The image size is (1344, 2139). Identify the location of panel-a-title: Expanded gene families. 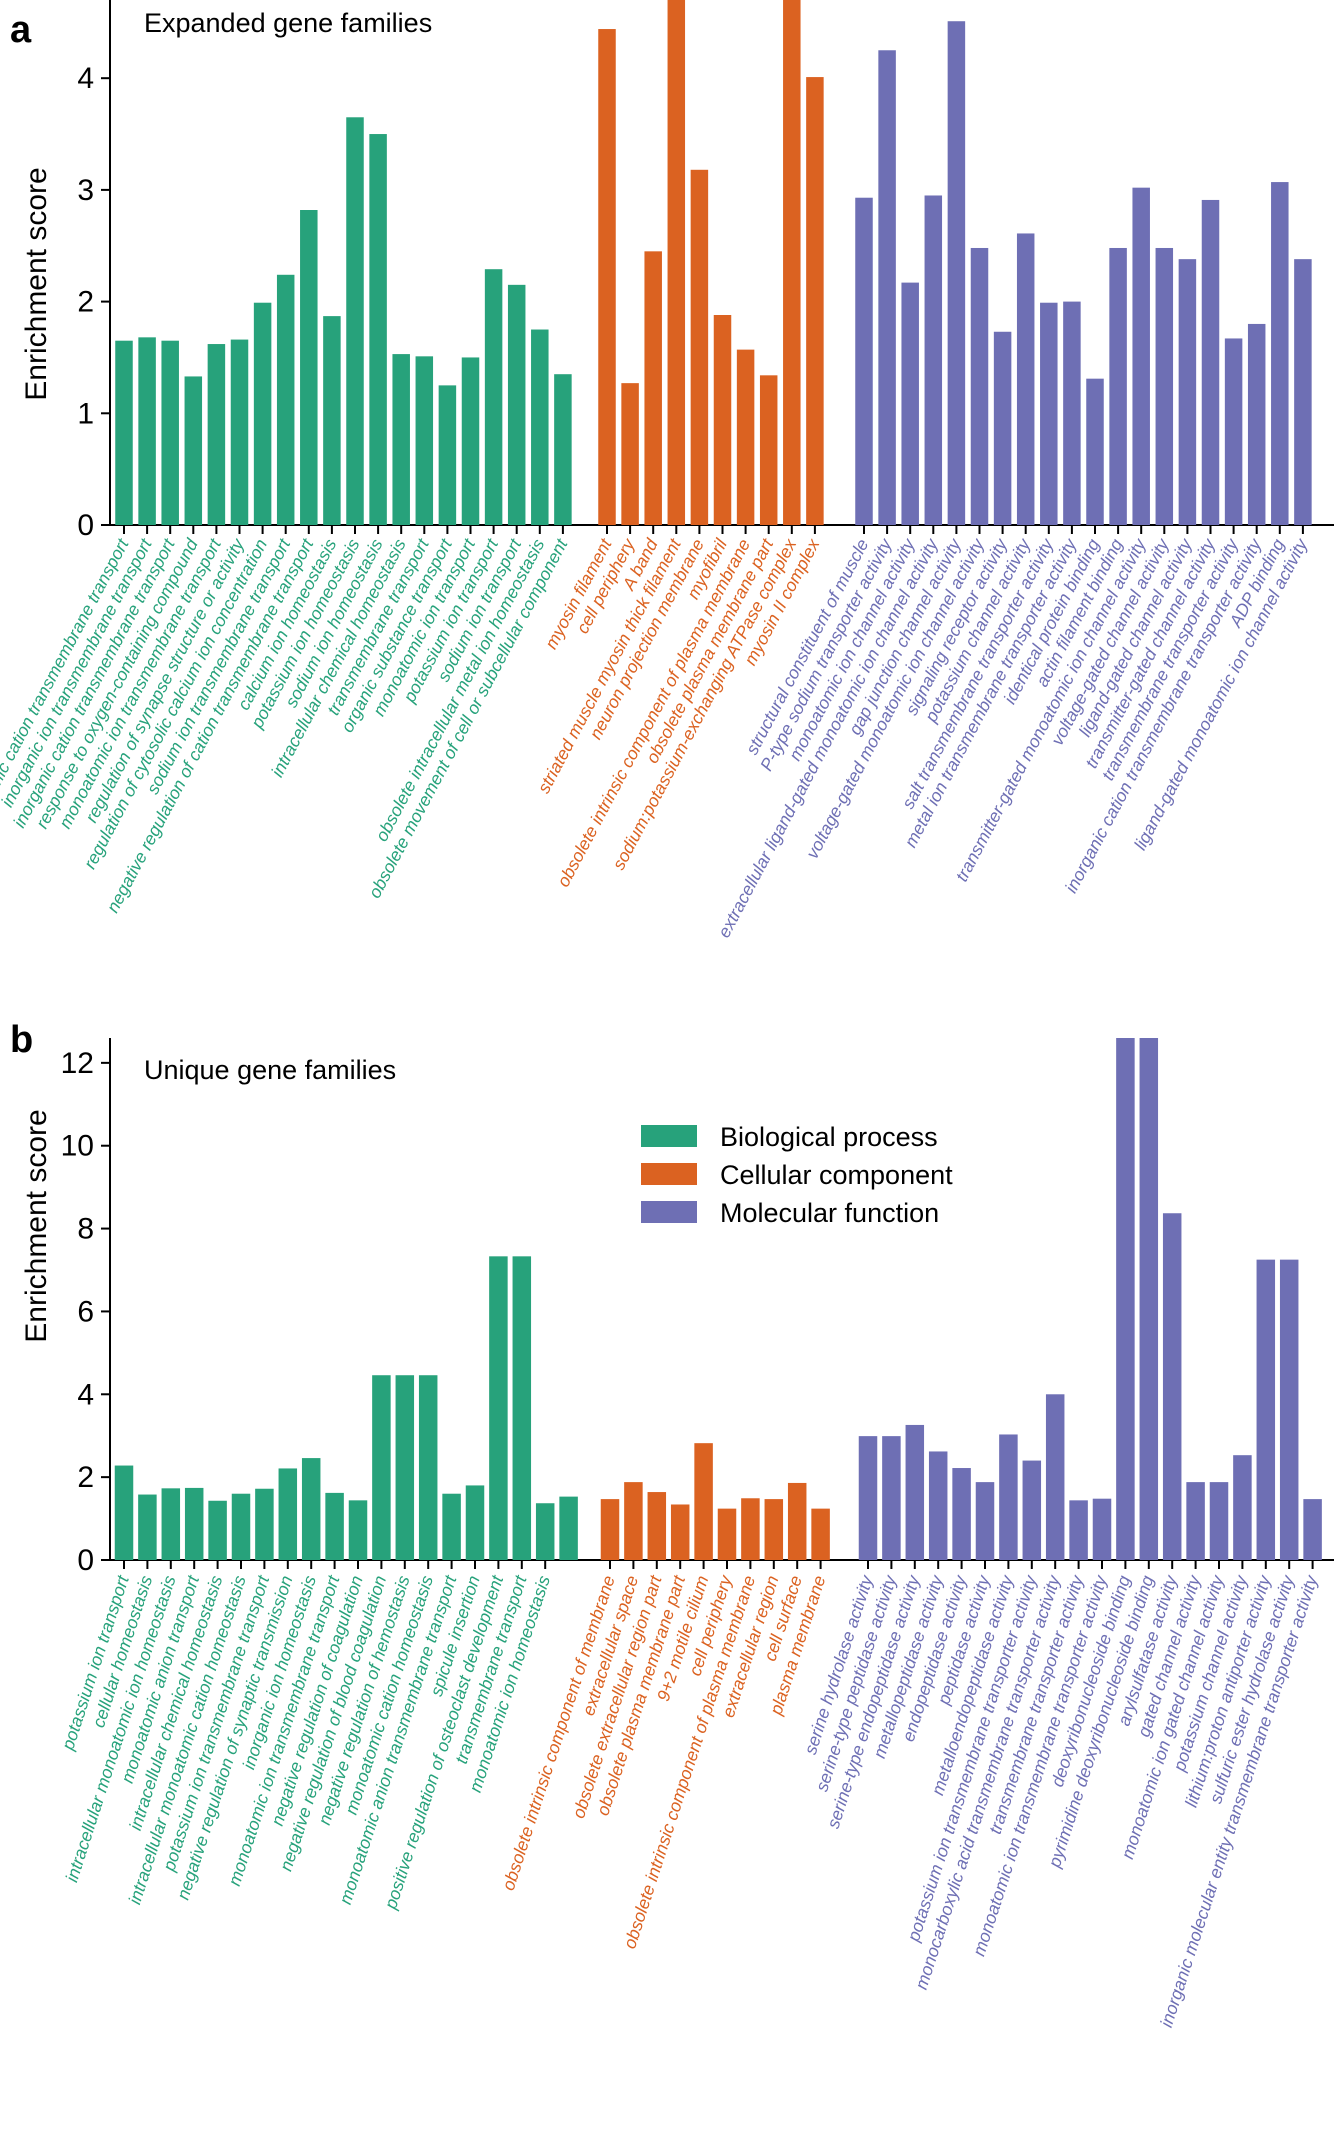
(288, 23).